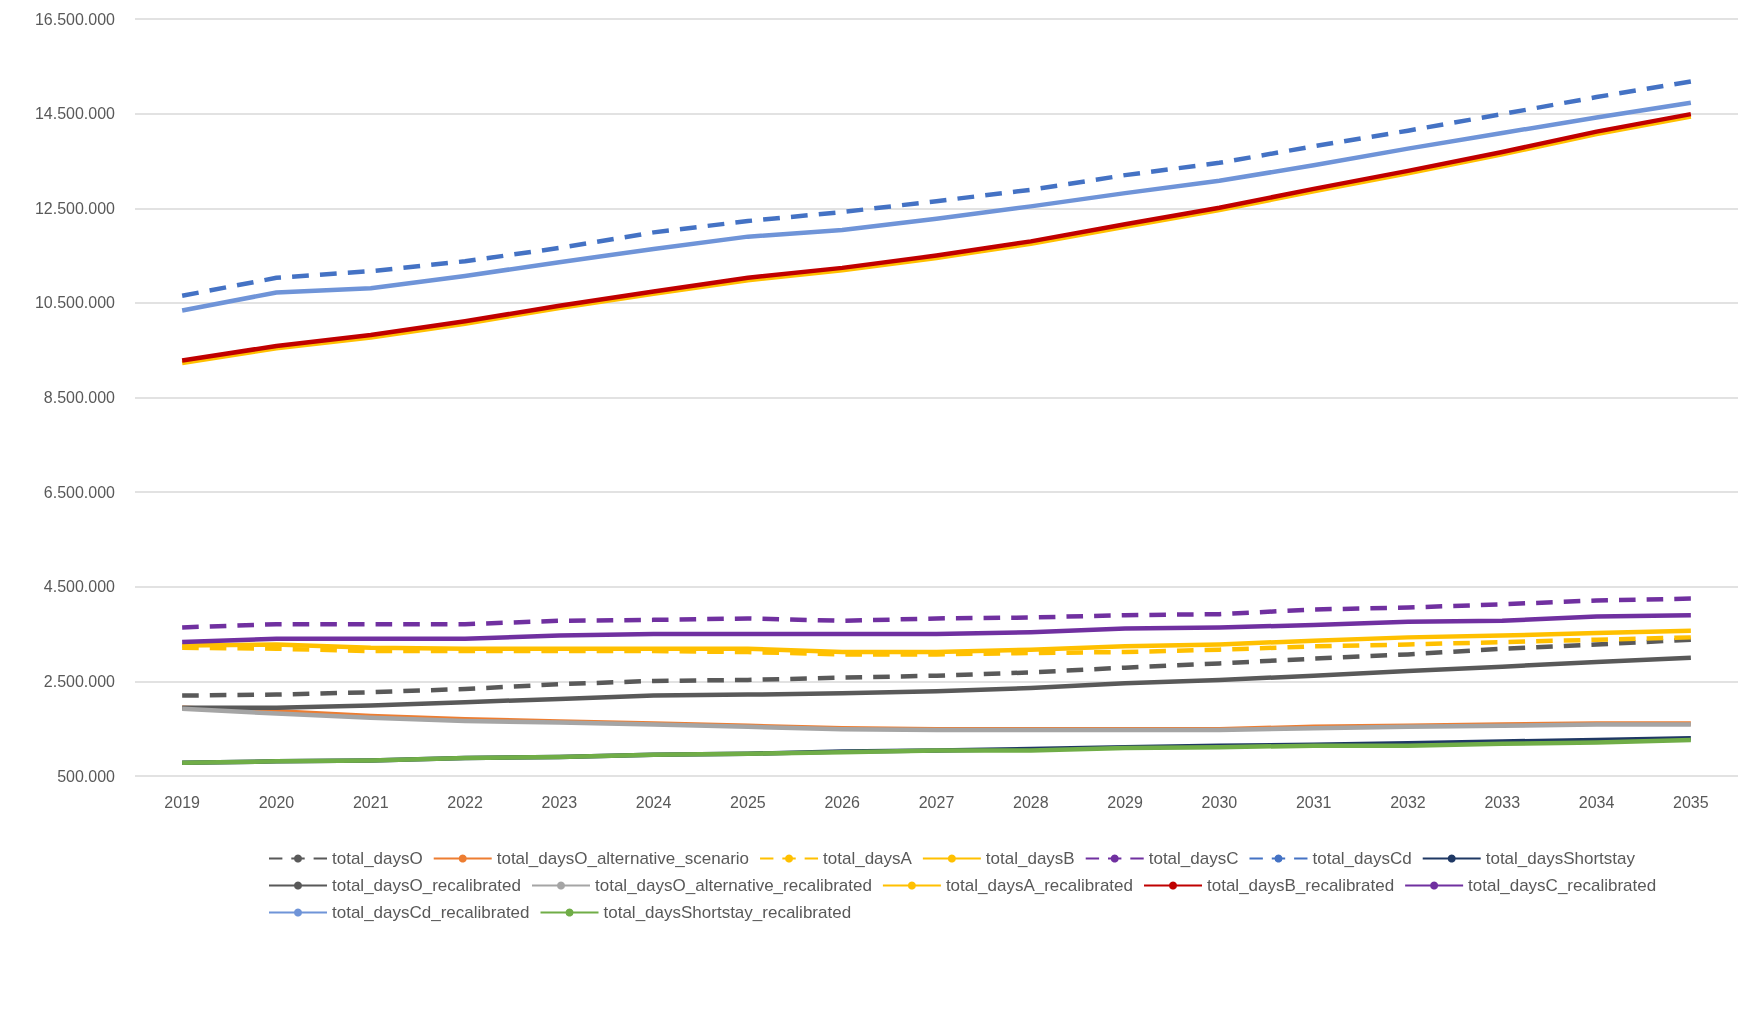  What do you see at coordinates (1502, 802) in the screenshot?
I see `x-tick-label: 2033` at bounding box center [1502, 802].